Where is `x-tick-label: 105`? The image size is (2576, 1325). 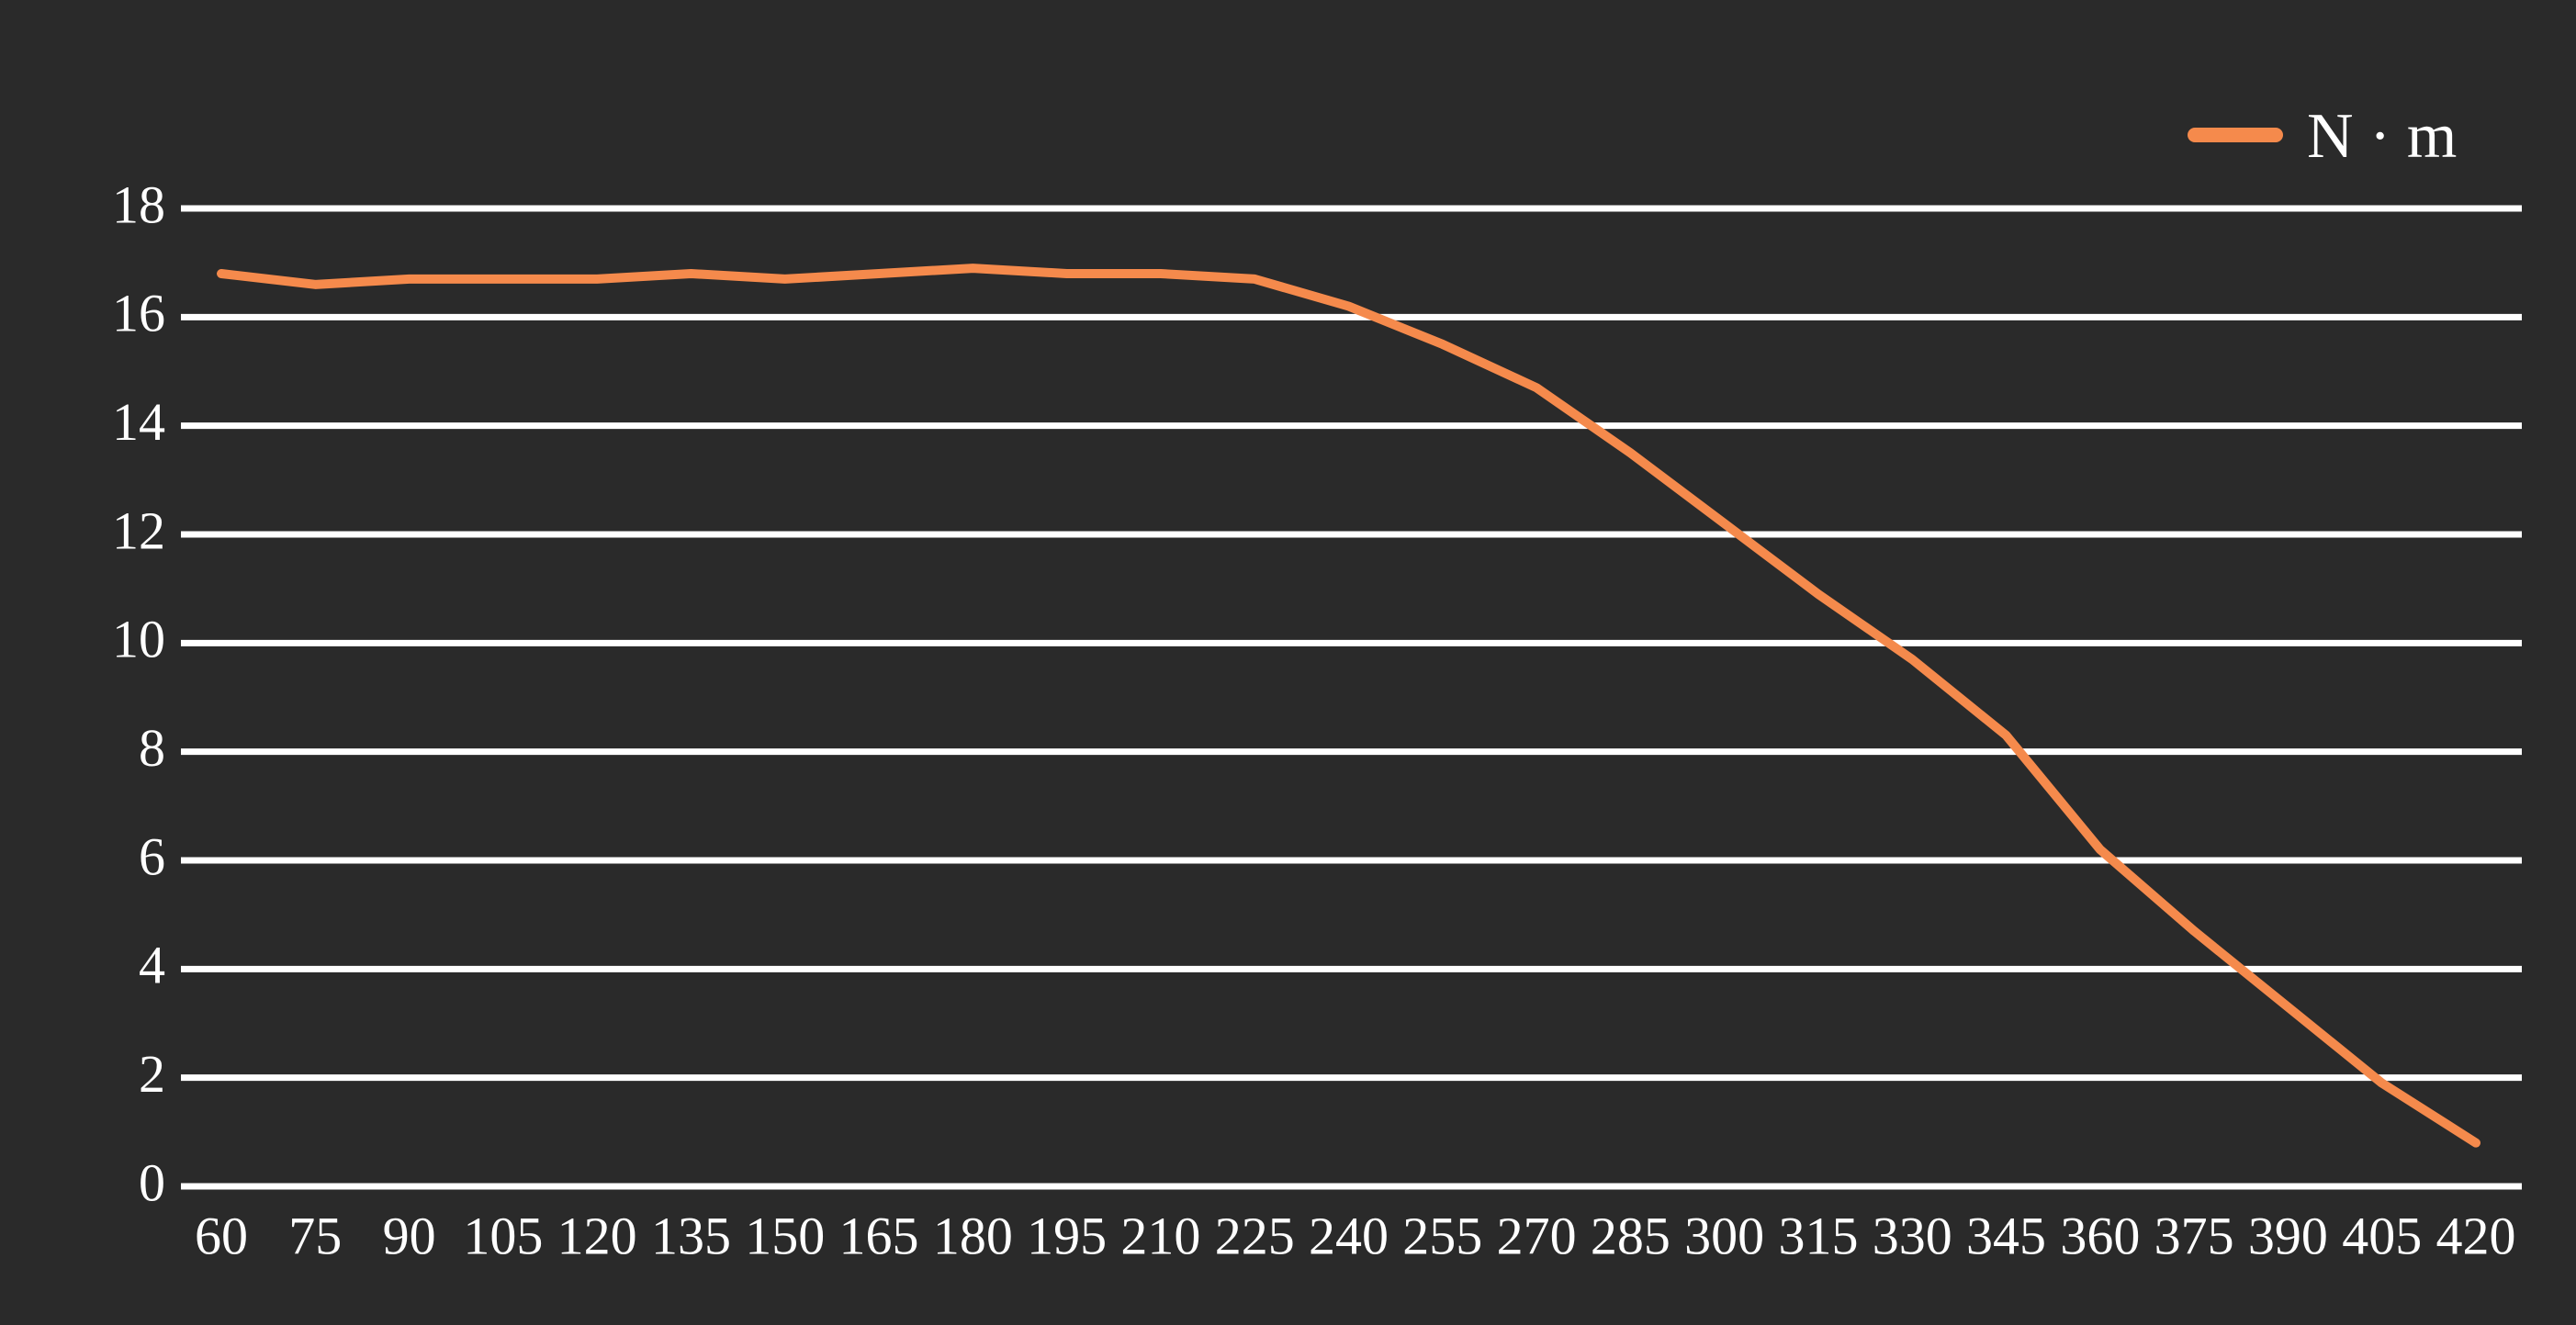
x-tick-label: 105 is located at coordinates (503, 1235).